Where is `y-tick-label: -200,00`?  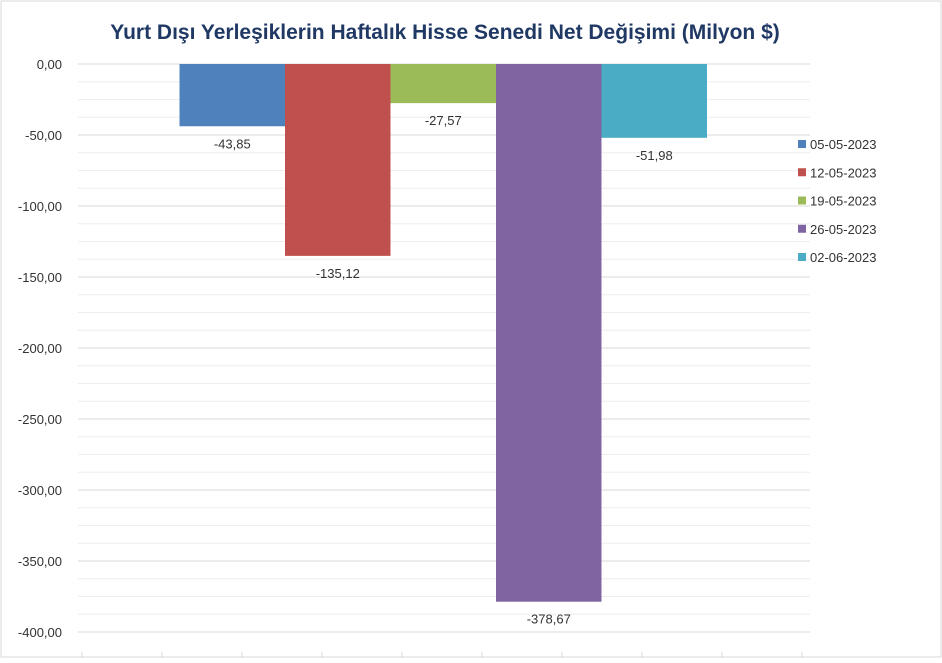
y-tick-label: -200,00 is located at coordinates (40, 348).